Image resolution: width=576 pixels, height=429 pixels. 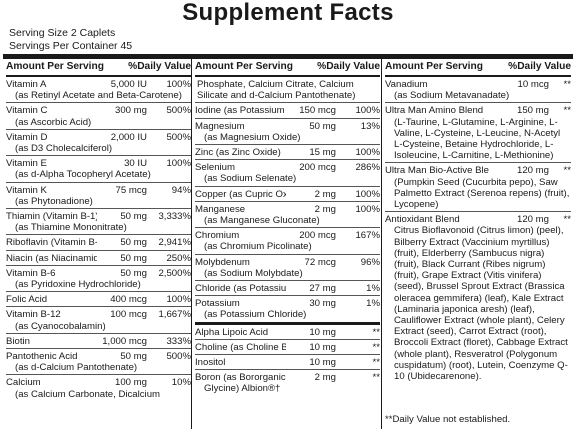 What do you see at coordinates (54, 201) in the screenshot?
I see `nutrient-source: (as Phytonadione)` at bounding box center [54, 201].